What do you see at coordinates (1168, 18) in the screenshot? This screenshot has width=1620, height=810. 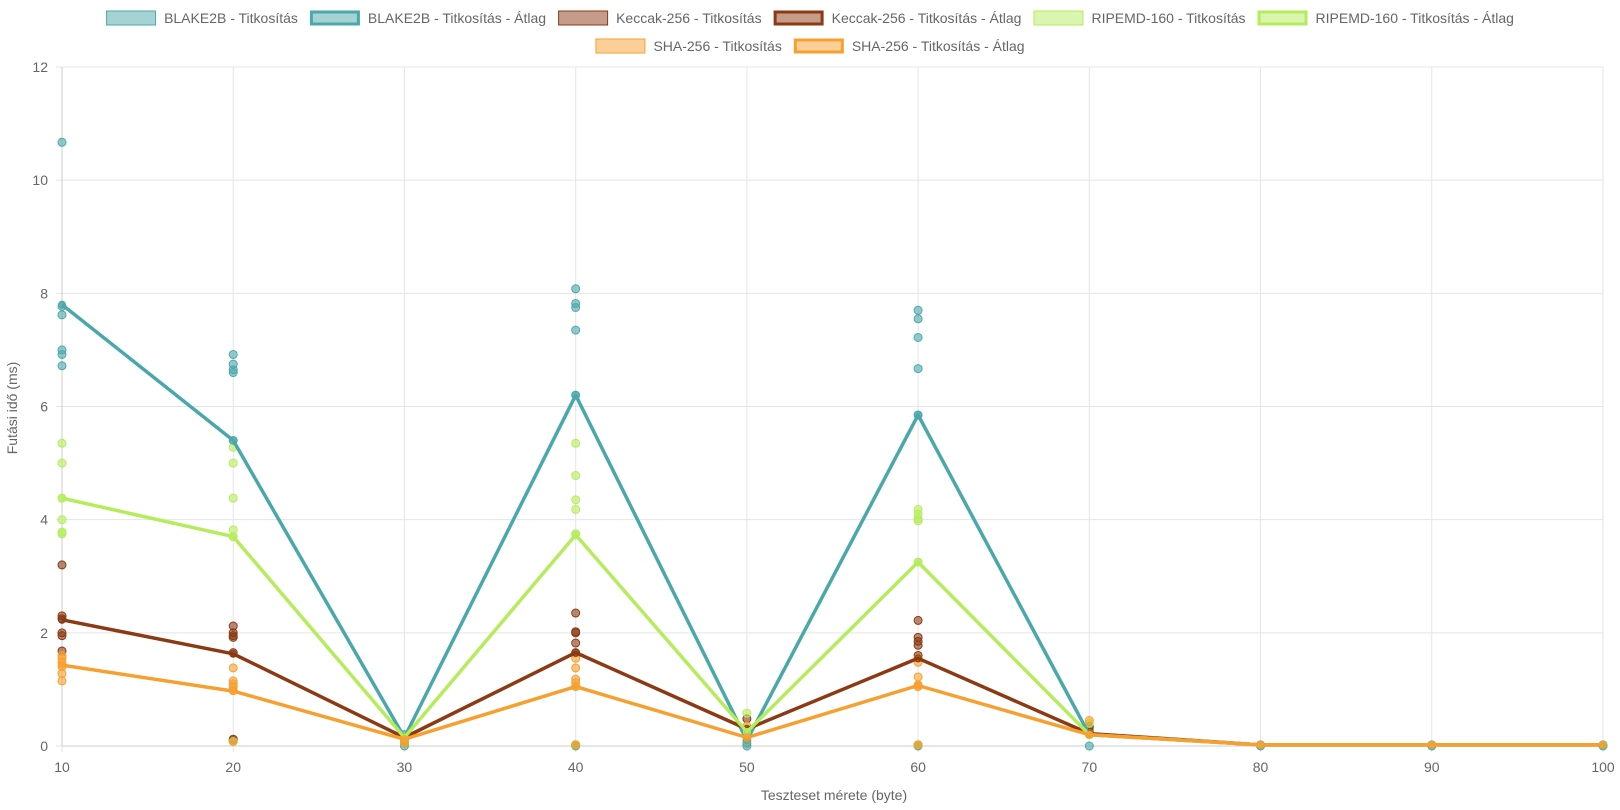 I see `legend-label: RIPEMD-160 - Titkosítás` at bounding box center [1168, 18].